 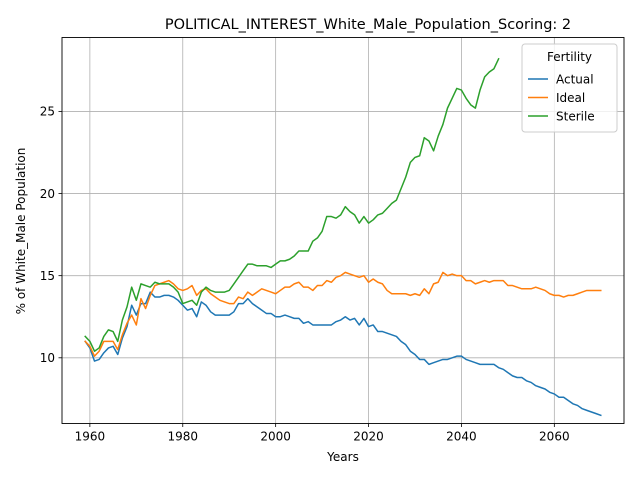 I want to click on y-axis-label: % of White_Male Population, so click(x=21, y=231).